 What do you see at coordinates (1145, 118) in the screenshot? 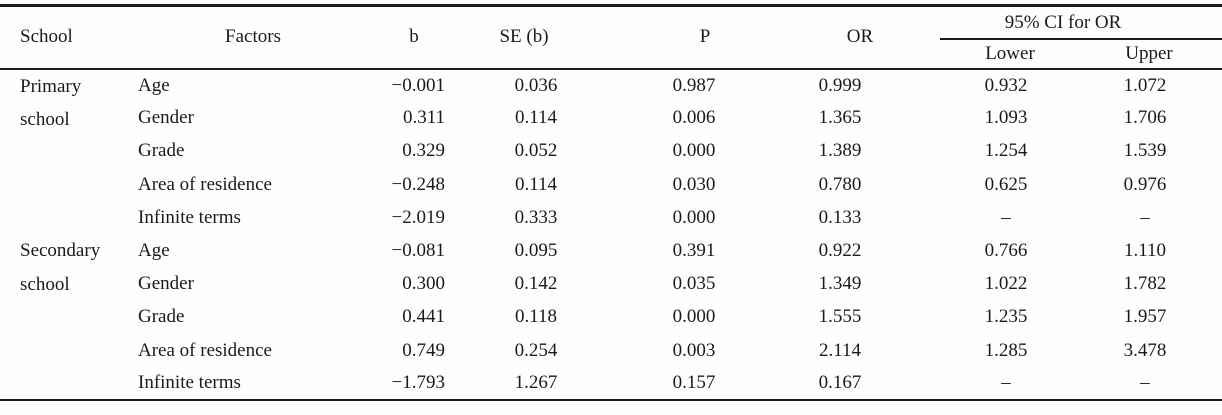
I see `cell-ci-upper: 1.706` at bounding box center [1145, 118].